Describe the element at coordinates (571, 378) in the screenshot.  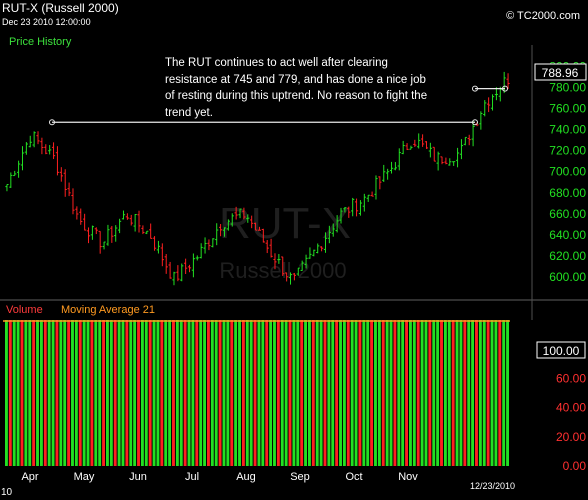
I see `volume-tick-label: 60.00` at that location.